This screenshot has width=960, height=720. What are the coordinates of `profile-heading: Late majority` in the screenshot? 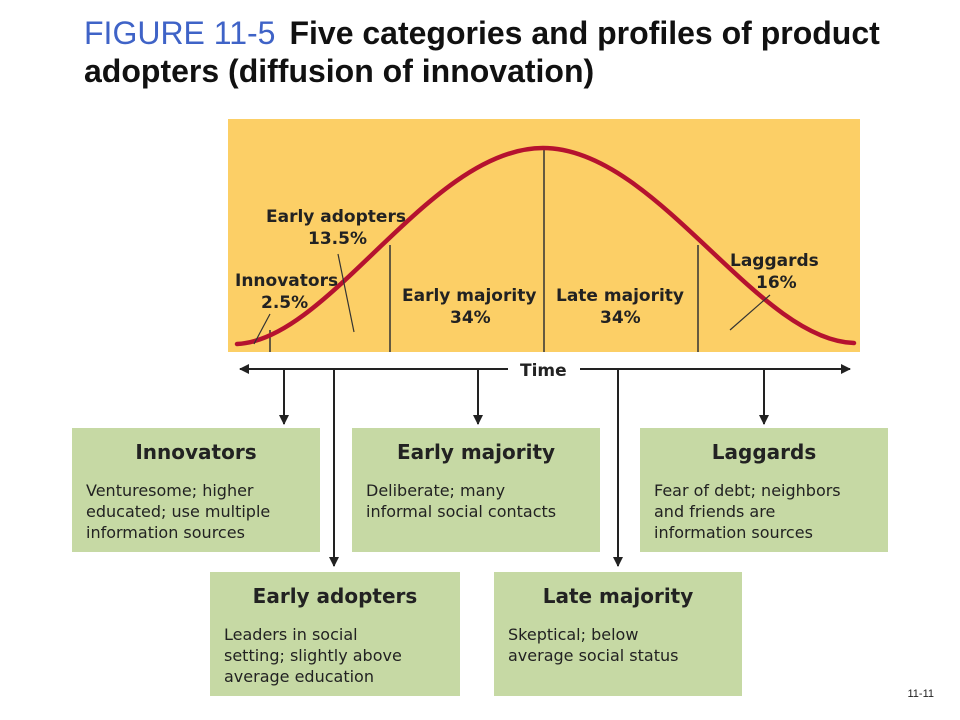 It's located at (618, 596).